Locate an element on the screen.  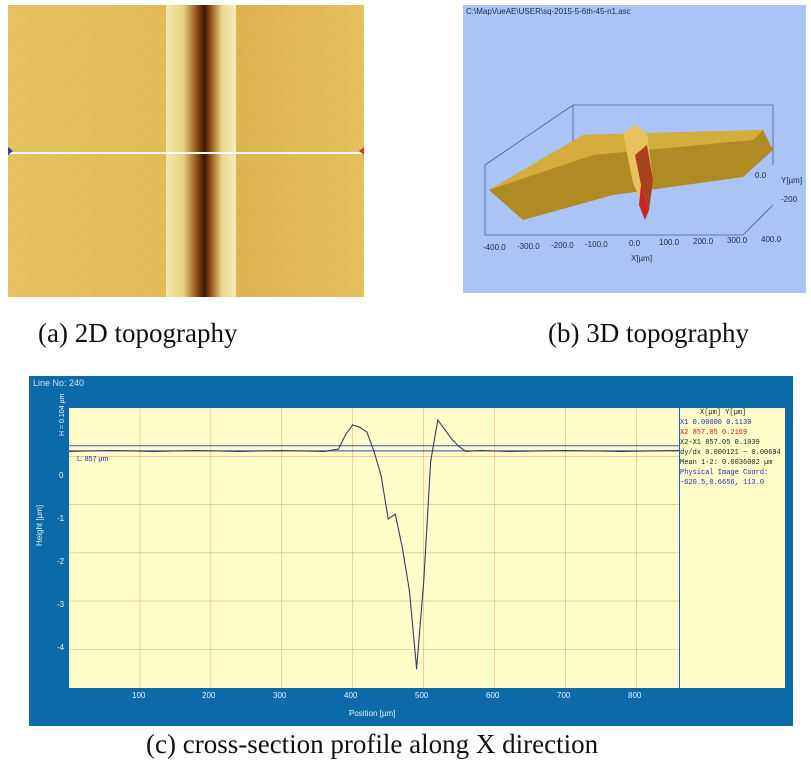
y-tick: 0 is located at coordinates (61, 475).